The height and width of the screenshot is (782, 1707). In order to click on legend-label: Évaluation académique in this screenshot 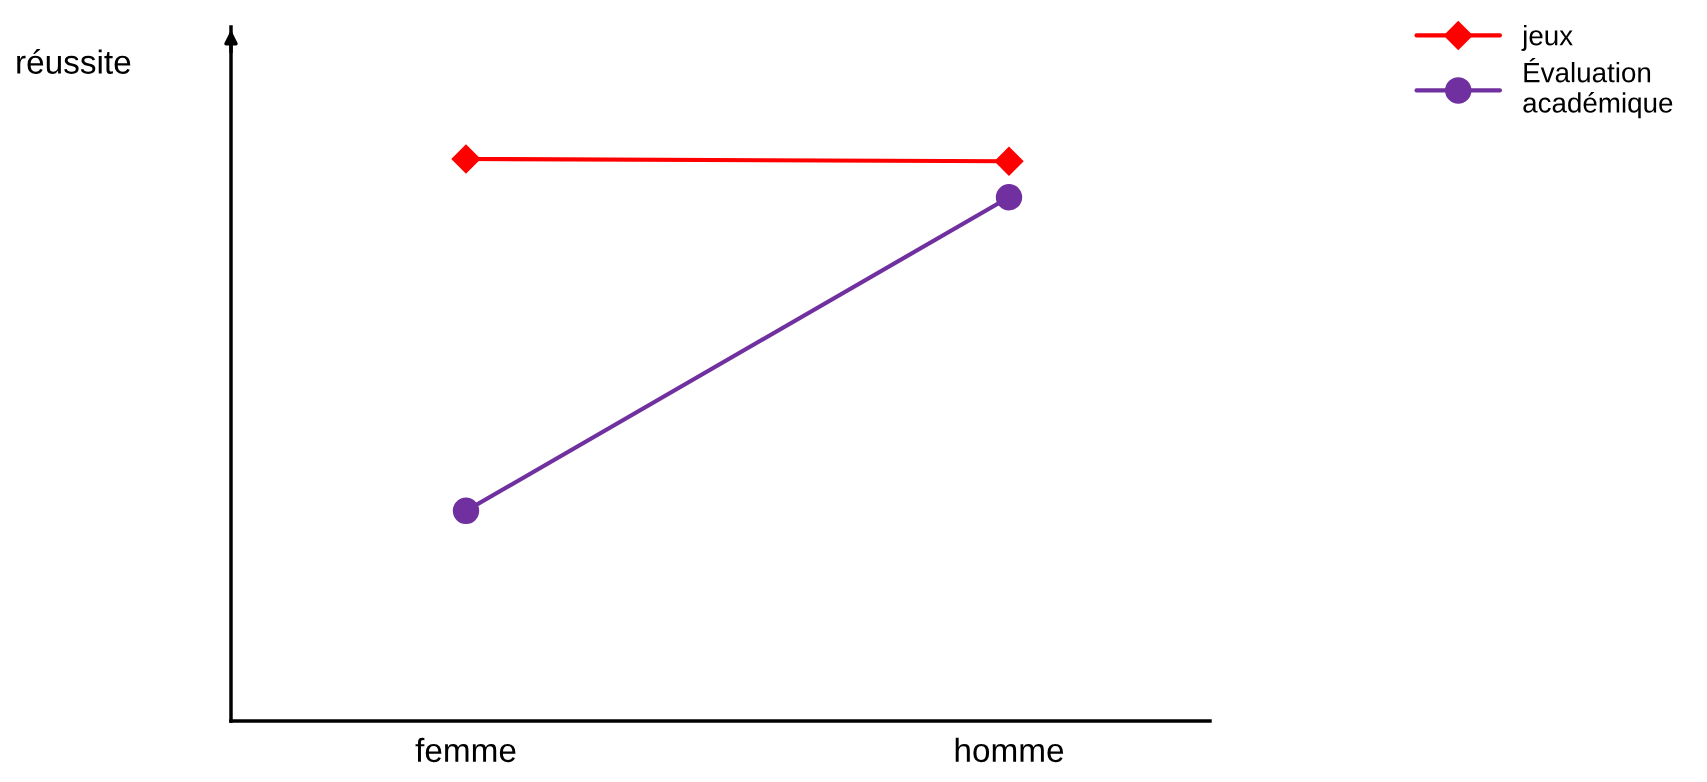, I will do `click(1598, 88)`.